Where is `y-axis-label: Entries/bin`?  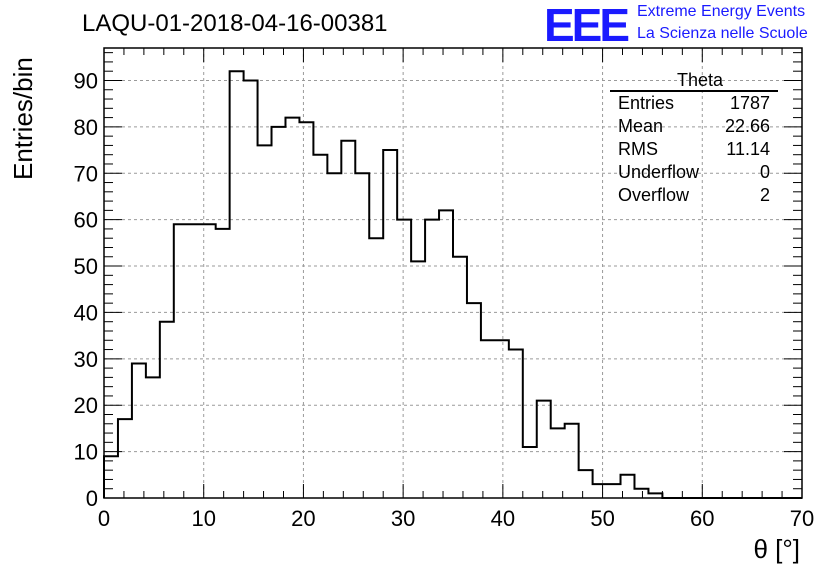 y-axis-label: Entries/bin is located at coordinates (23, 118).